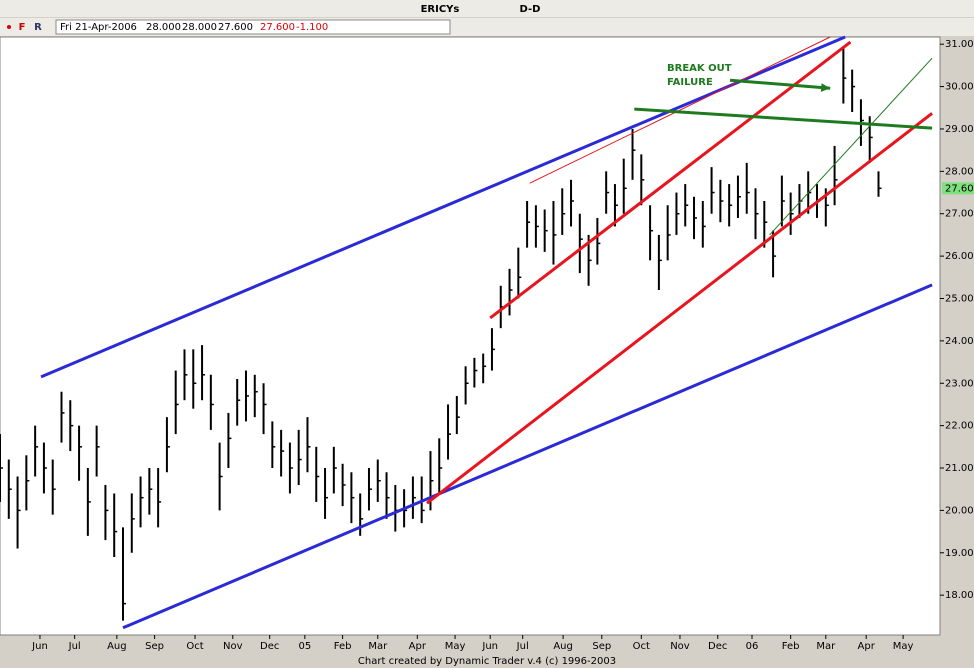 Image resolution: width=974 pixels, height=668 pixels. What do you see at coordinates (959, 87) in the screenshot?
I see `y-tick-label: 30.000` at bounding box center [959, 87].